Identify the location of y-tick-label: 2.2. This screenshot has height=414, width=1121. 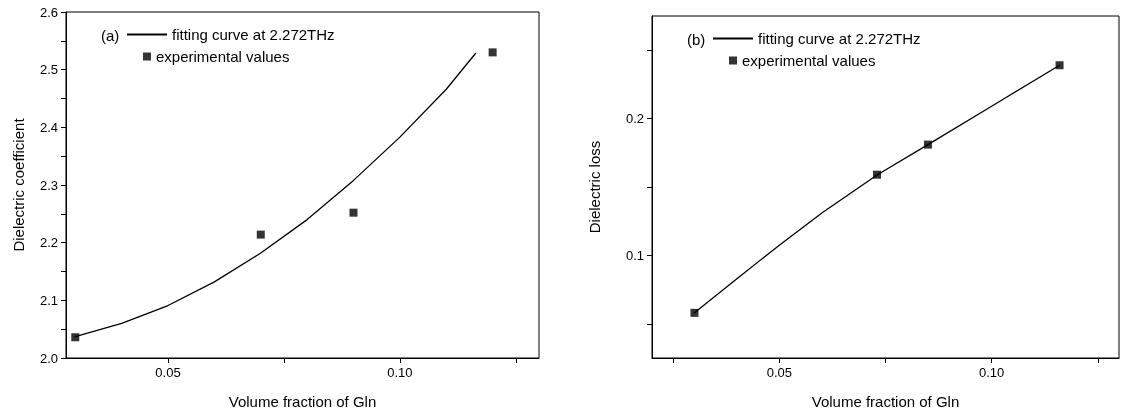
(48, 243).